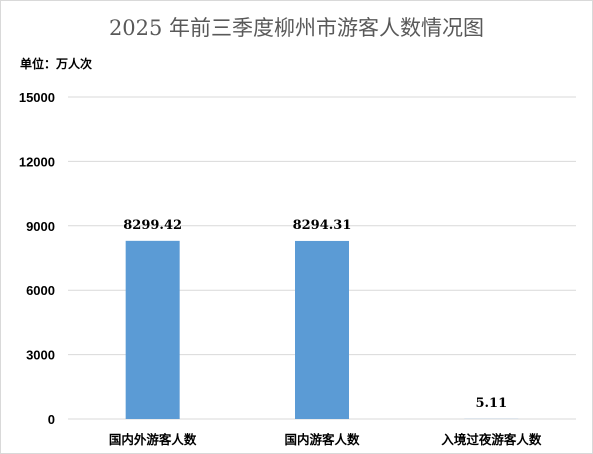  What do you see at coordinates (296, 28) in the screenshot?
I see `chart-title: 2025 年前三季度柳州市游客人数情况图` at bounding box center [296, 28].